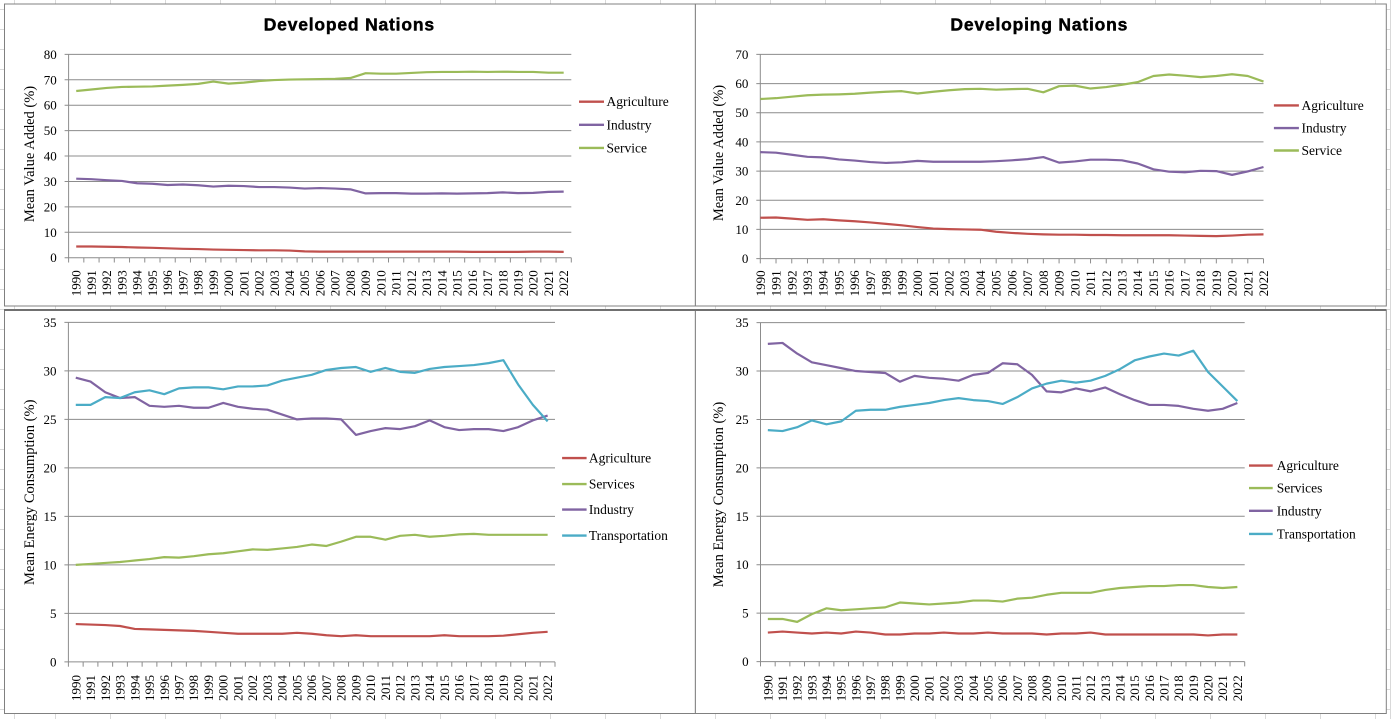 The width and height of the screenshot is (1391, 719). What do you see at coordinates (30, 492) in the screenshot?
I see `svg-text: Mean Energy Consumption (%)` at bounding box center [30, 492].